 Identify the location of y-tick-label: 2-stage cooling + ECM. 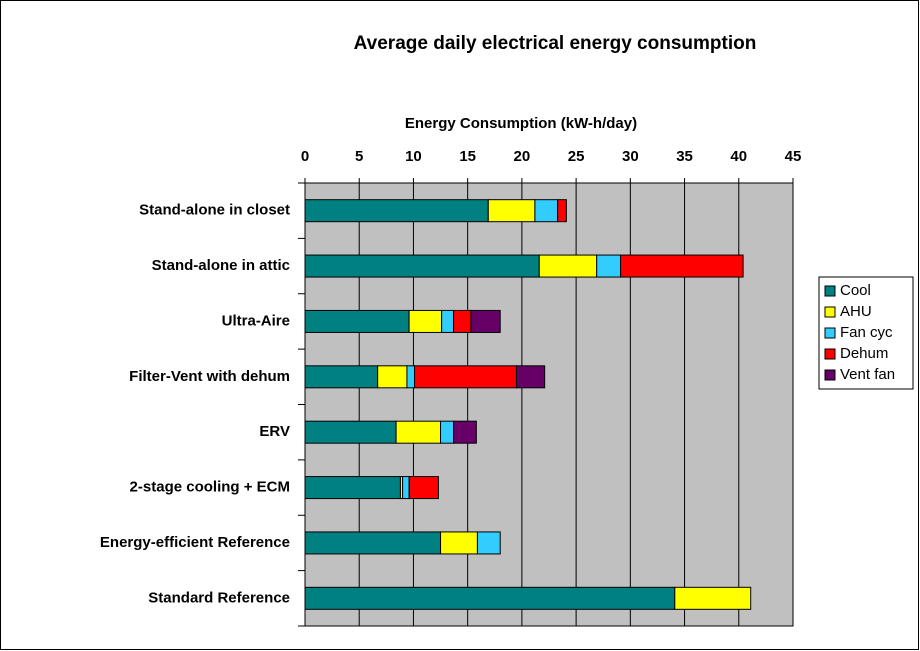
(210, 487).